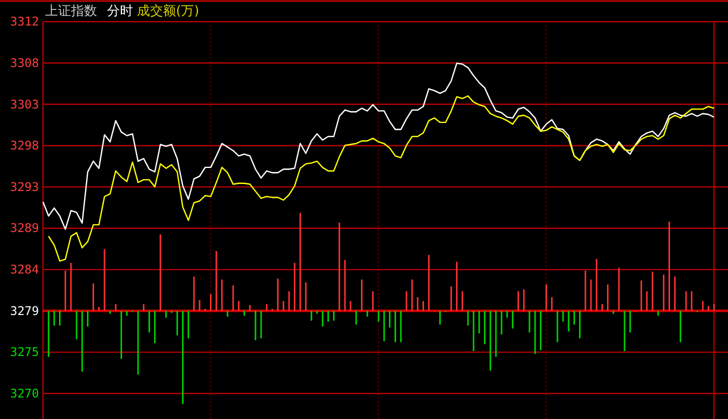  Describe the element at coordinates (24, 145) in the screenshot. I see `y-tick-label: 3298` at that location.